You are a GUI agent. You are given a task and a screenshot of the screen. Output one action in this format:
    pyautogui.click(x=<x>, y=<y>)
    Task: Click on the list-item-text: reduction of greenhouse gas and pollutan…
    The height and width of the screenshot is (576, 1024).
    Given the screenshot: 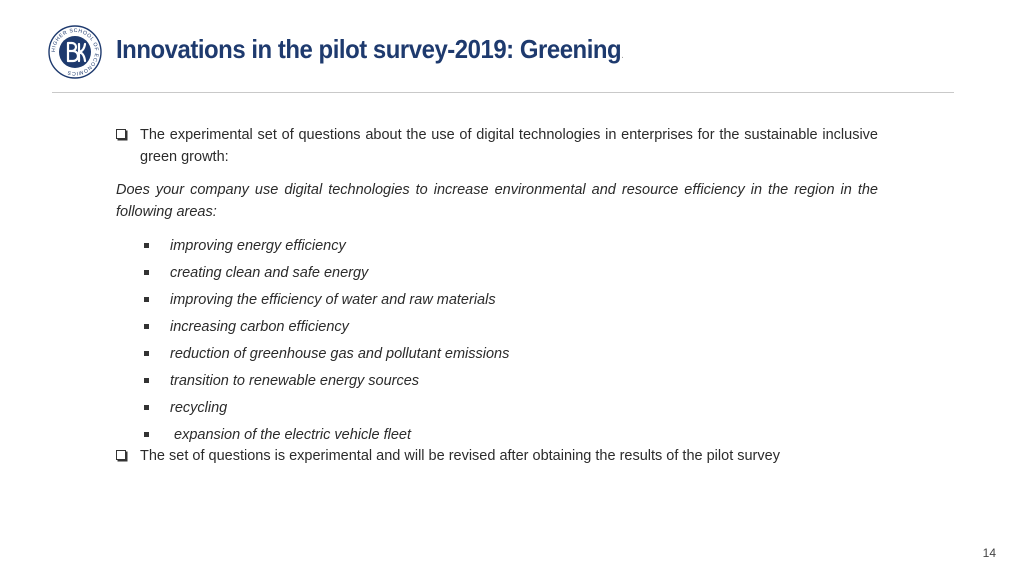 What is the action you would take?
    pyautogui.click(x=340, y=354)
    